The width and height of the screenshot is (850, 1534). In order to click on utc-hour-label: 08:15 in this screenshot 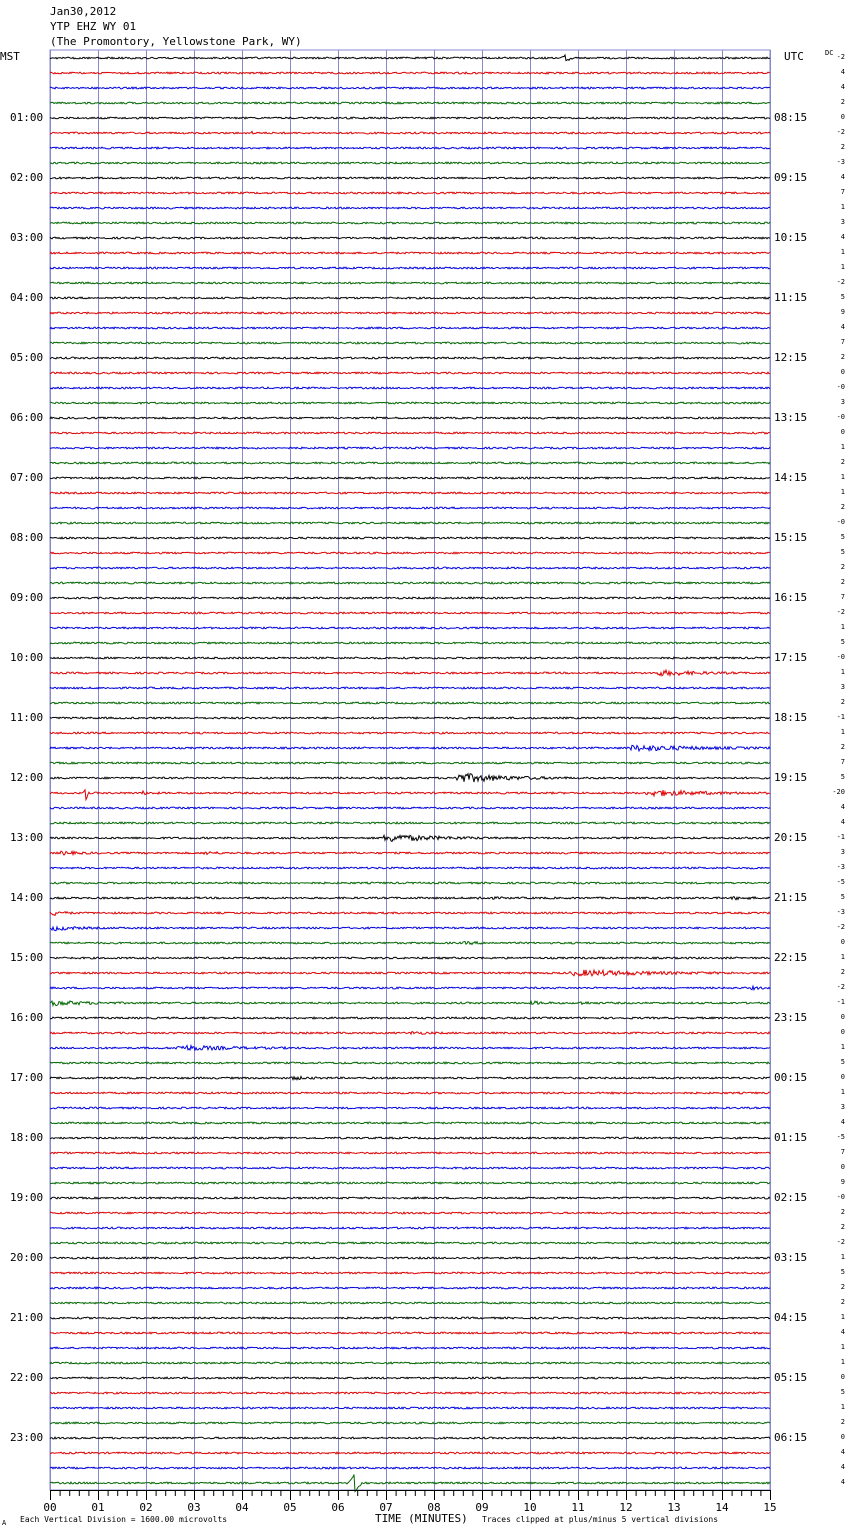, I will do `click(791, 117)`.